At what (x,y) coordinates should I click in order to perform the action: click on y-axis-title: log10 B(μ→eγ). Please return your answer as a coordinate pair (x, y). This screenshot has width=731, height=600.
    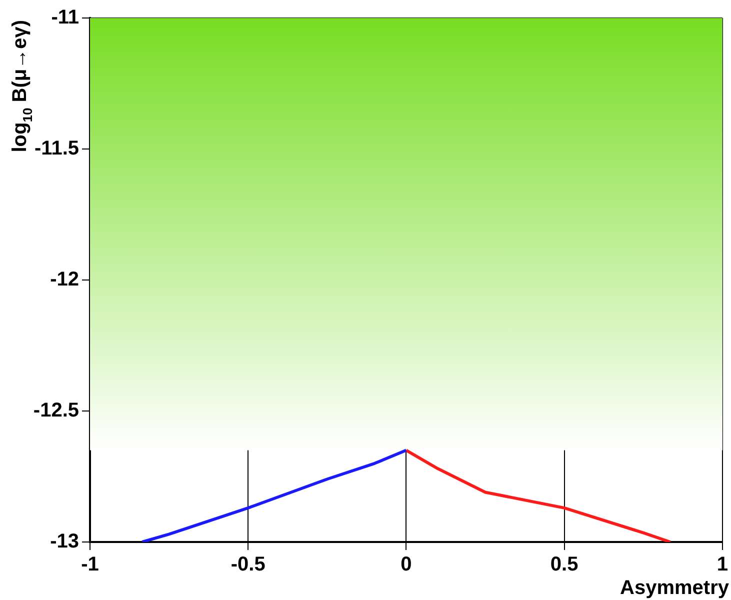
    Looking at the image, I should click on (22, 86).